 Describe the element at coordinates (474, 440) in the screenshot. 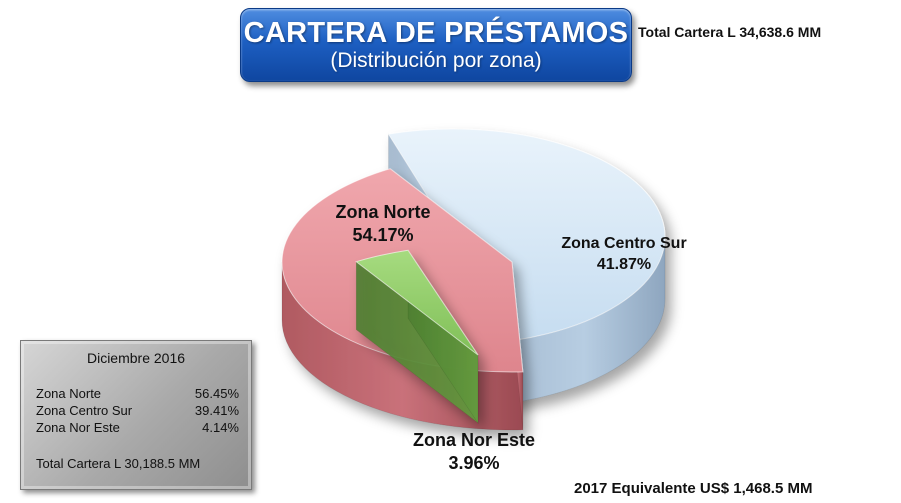

I see `slice-label: Zona Nor Este` at that location.